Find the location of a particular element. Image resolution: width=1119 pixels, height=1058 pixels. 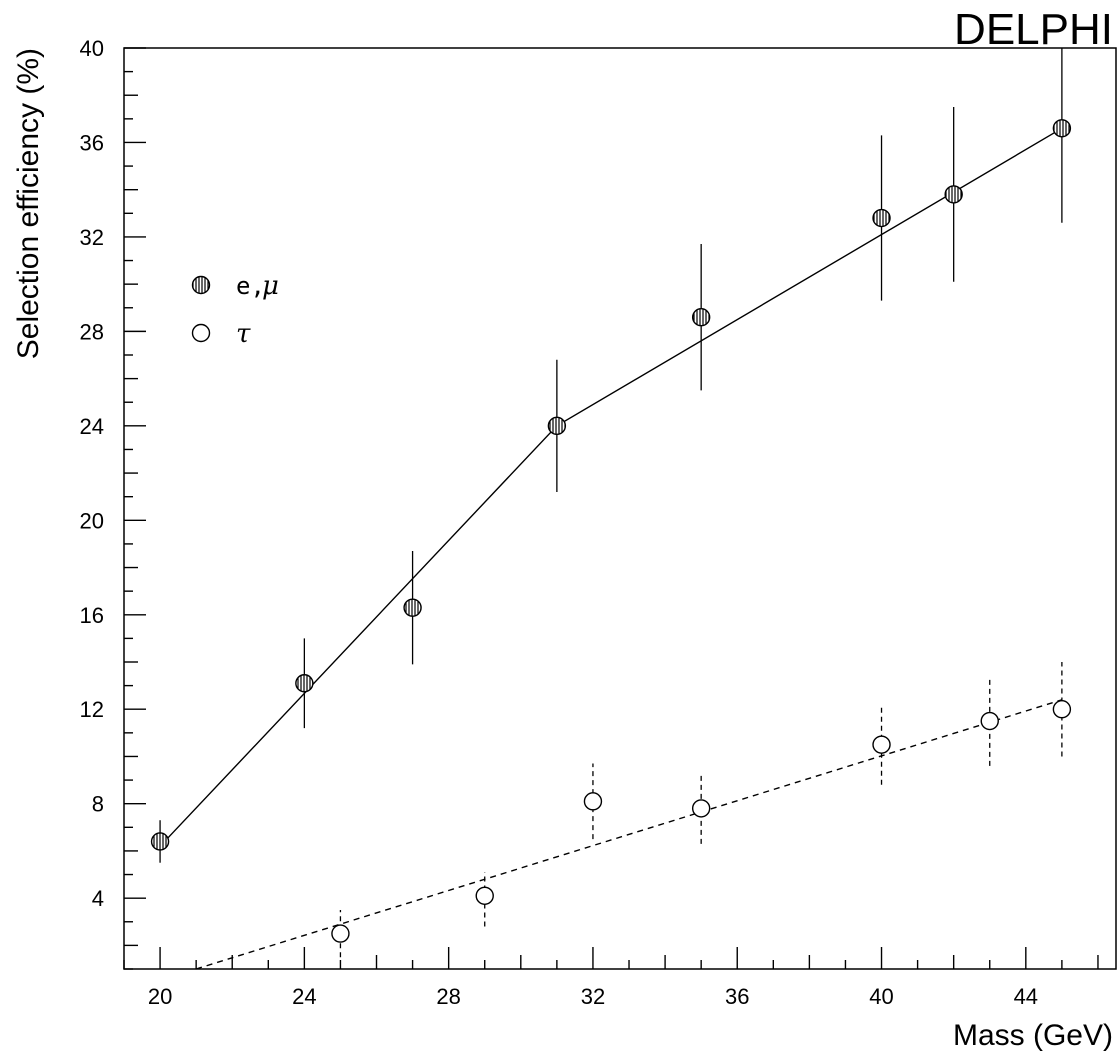

y-tick-label: 20 is located at coordinates (92, 520).